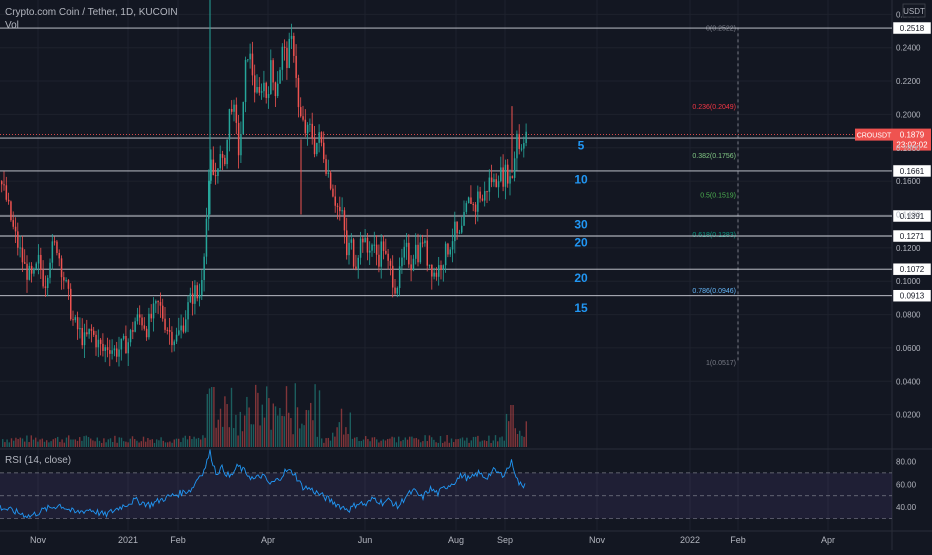  Describe the element at coordinates (908, 415) in the screenshot. I see `price-tick-label: 0.0200` at that location.